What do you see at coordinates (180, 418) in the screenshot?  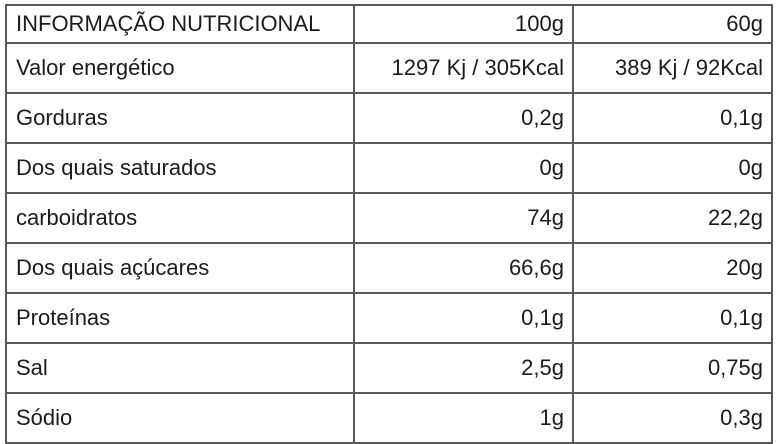 I see `row-label: Sódio` at bounding box center [180, 418].